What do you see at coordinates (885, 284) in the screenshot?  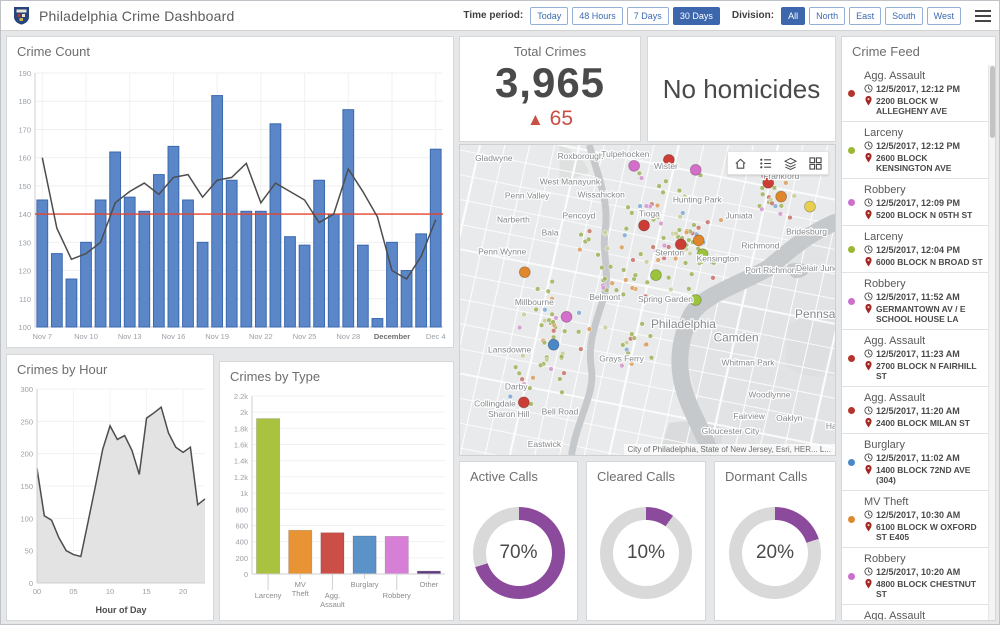 I see `feed-crime-type: Robbery` at bounding box center [885, 284].